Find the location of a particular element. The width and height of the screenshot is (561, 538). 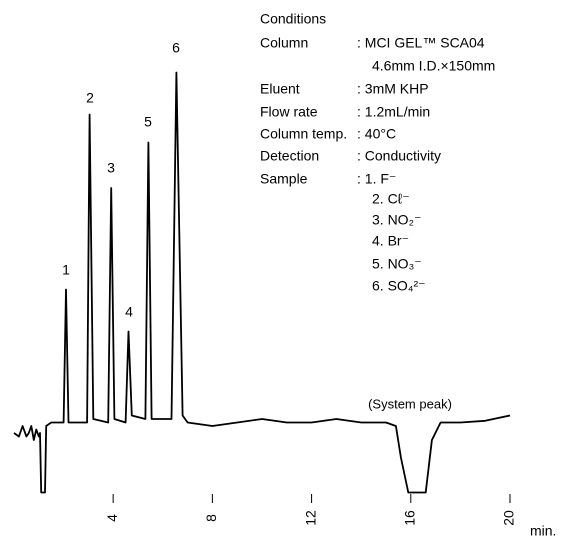

condition-value: 4.6mm I.D.×150mm is located at coordinates (433, 66).